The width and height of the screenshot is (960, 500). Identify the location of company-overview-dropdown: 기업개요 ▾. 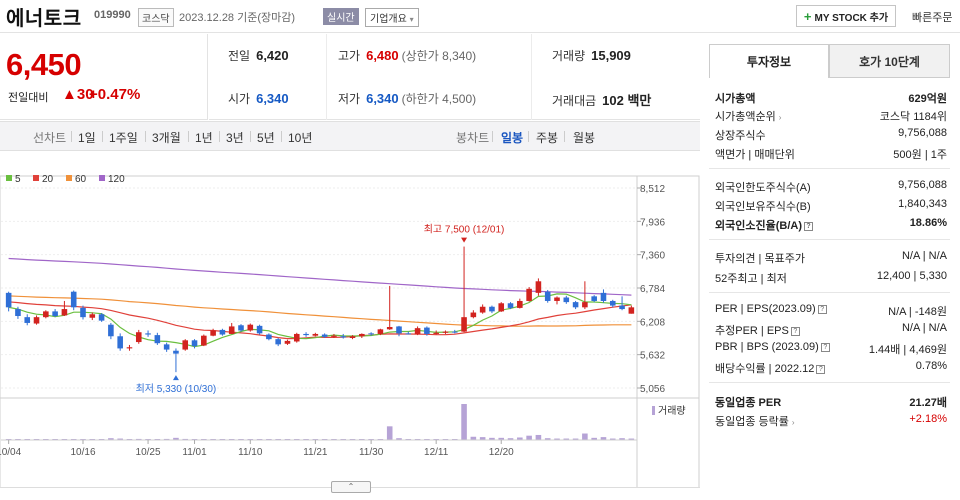
(392, 17).